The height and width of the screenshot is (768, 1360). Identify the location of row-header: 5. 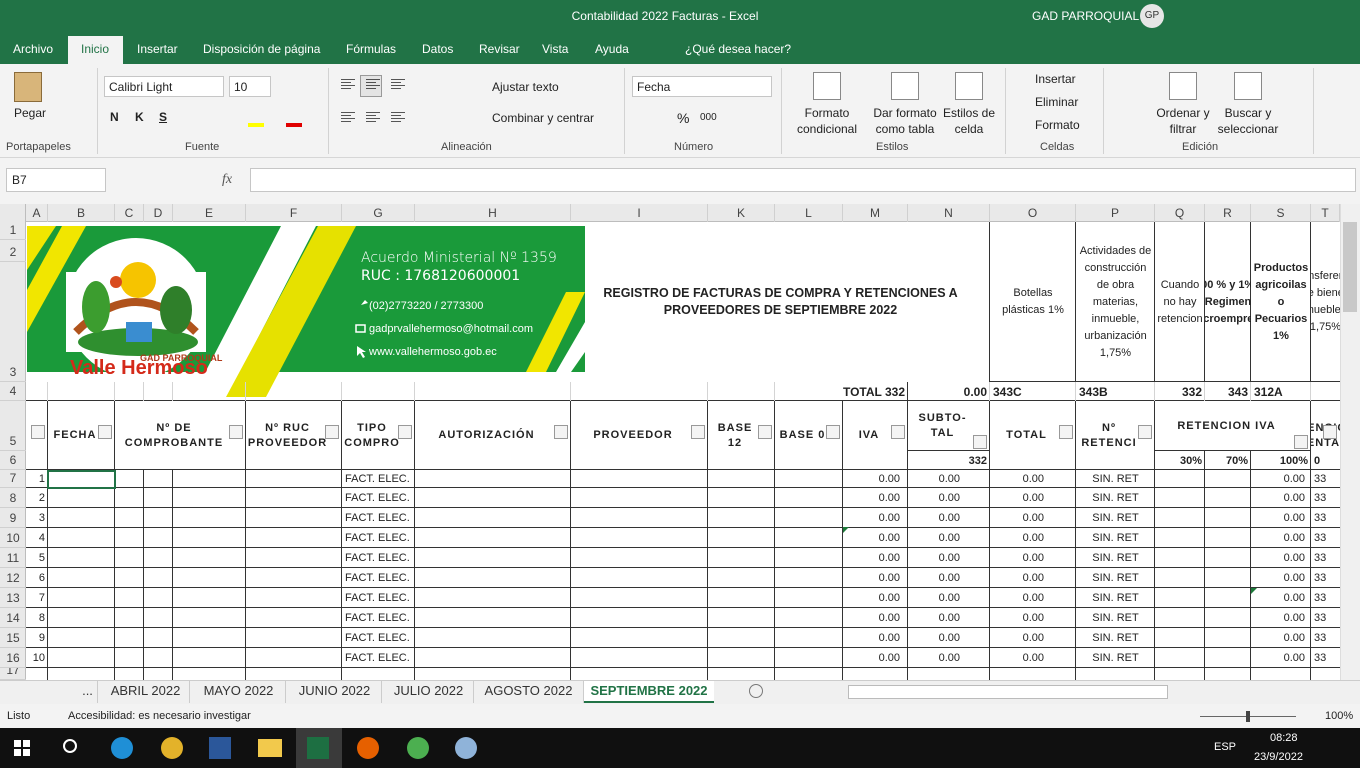
(13, 426).